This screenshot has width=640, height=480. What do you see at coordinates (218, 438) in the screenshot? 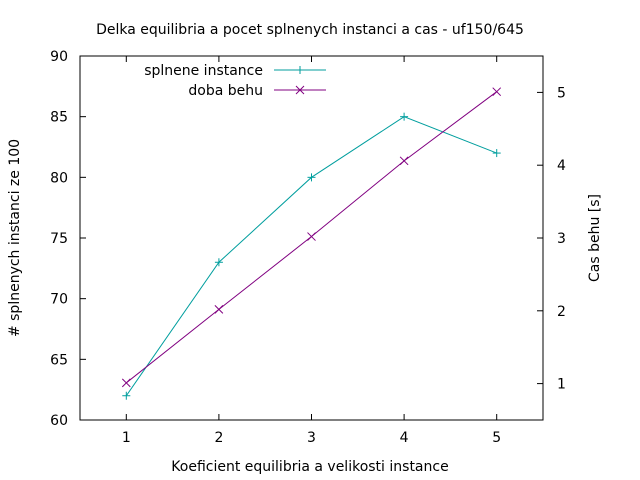
I see `x-tick-label: 2` at bounding box center [218, 438].